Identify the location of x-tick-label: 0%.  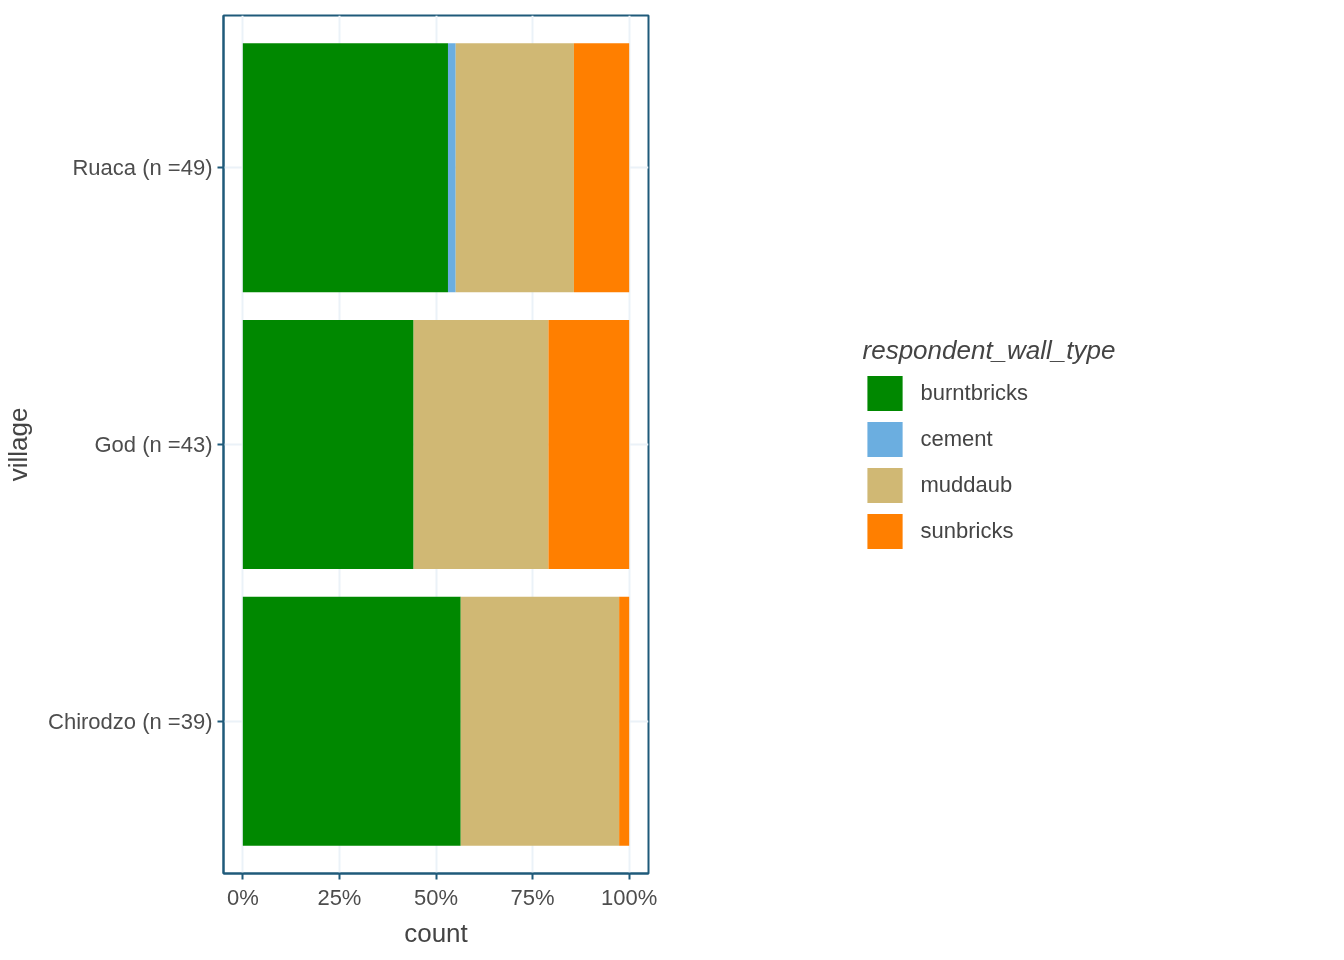
(242, 897).